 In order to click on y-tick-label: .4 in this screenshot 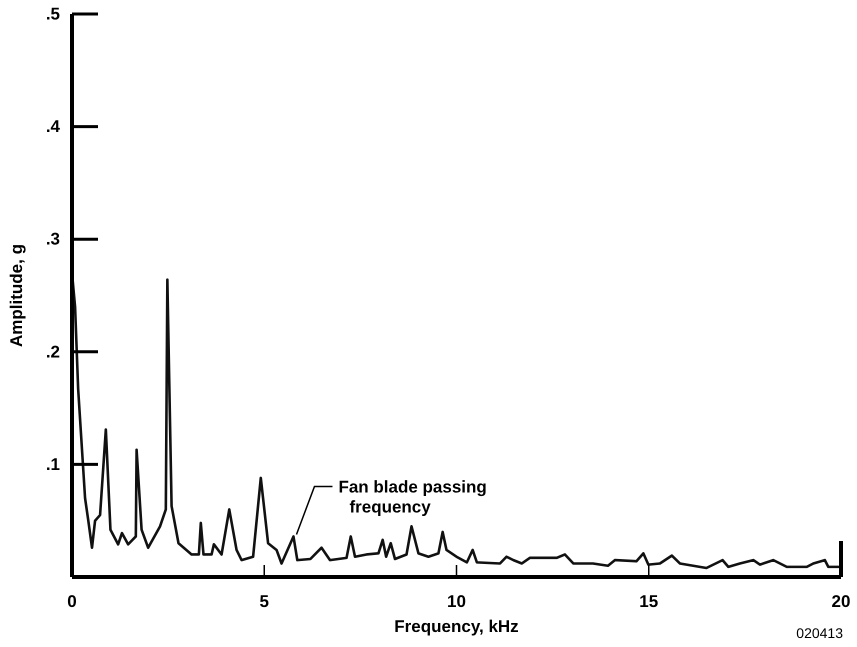, I will do `click(53, 126)`.